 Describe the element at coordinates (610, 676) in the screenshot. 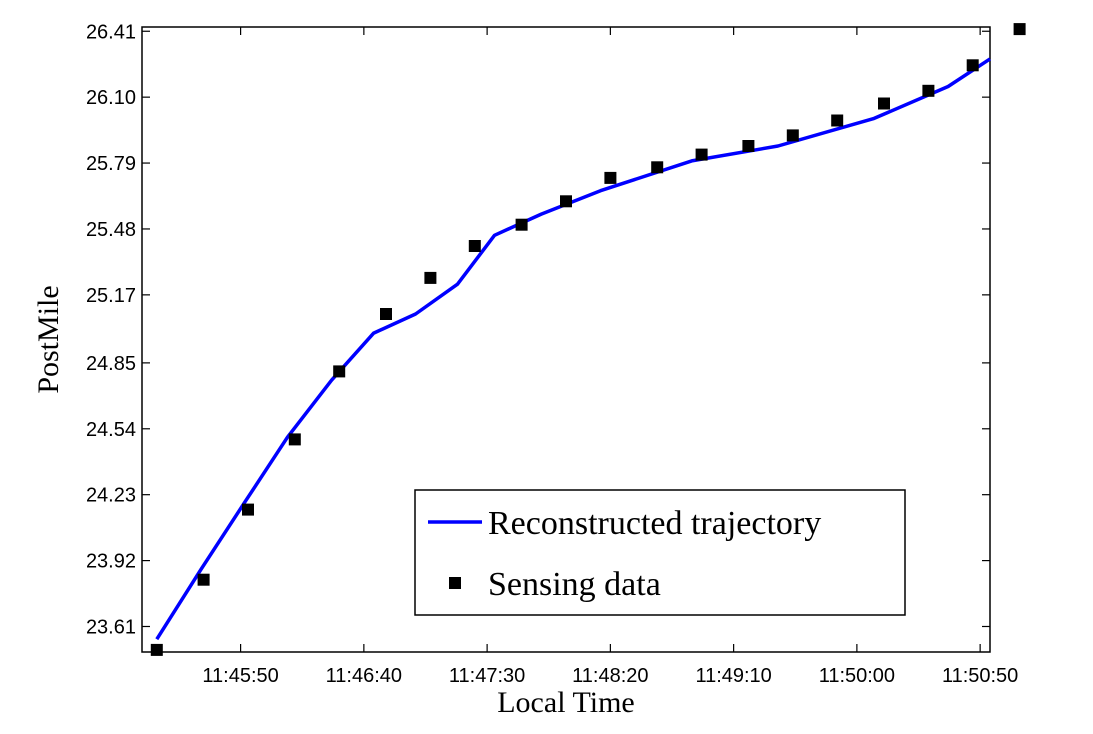

I see `x-tick-label: 11:48:20` at that location.